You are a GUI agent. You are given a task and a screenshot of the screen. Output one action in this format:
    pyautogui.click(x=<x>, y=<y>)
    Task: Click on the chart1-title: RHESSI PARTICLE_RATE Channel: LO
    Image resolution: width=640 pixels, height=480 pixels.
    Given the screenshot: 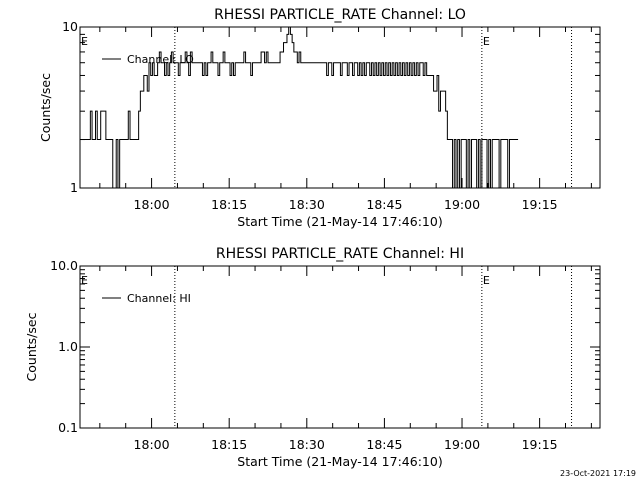 What is the action you would take?
    pyautogui.click(x=340, y=15)
    